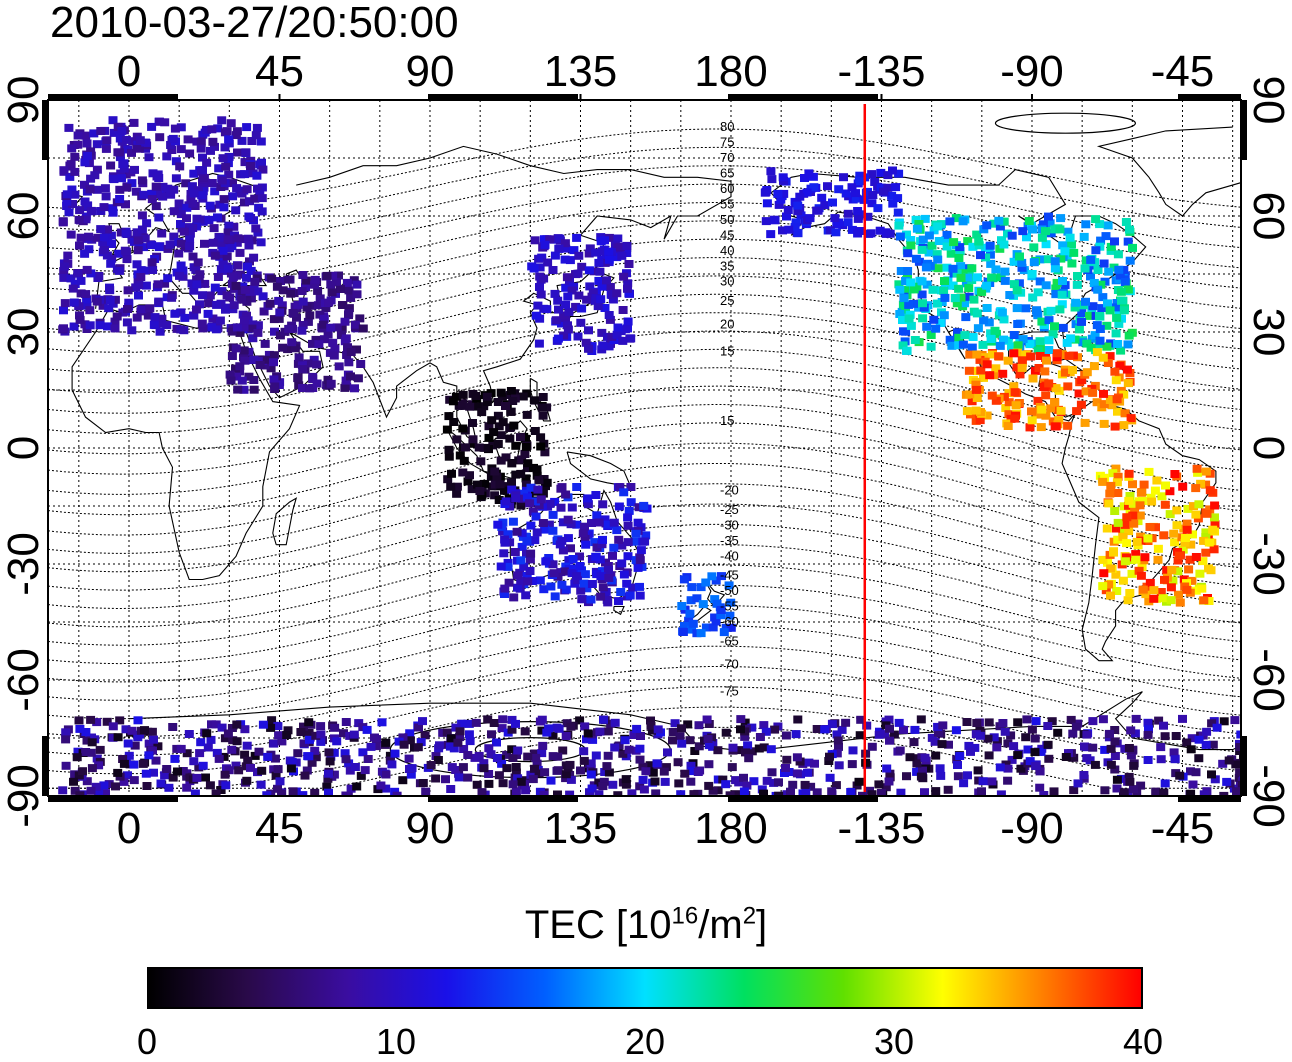 Image resolution: width=1292 pixels, height=1062 pixels. What do you see at coordinates (729, 621) in the screenshot?
I see `contour-label: -60` at bounding box center [729, 621].